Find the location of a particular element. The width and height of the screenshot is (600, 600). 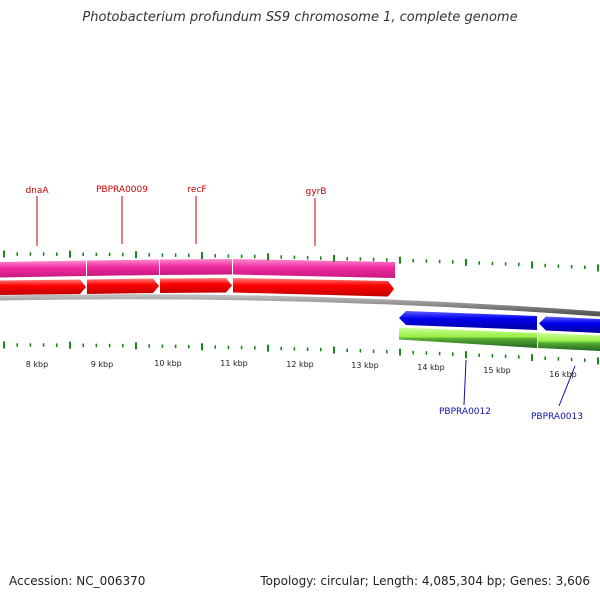

feature-label-forward: PBPRA0009 is located at coordinates (122, 190).